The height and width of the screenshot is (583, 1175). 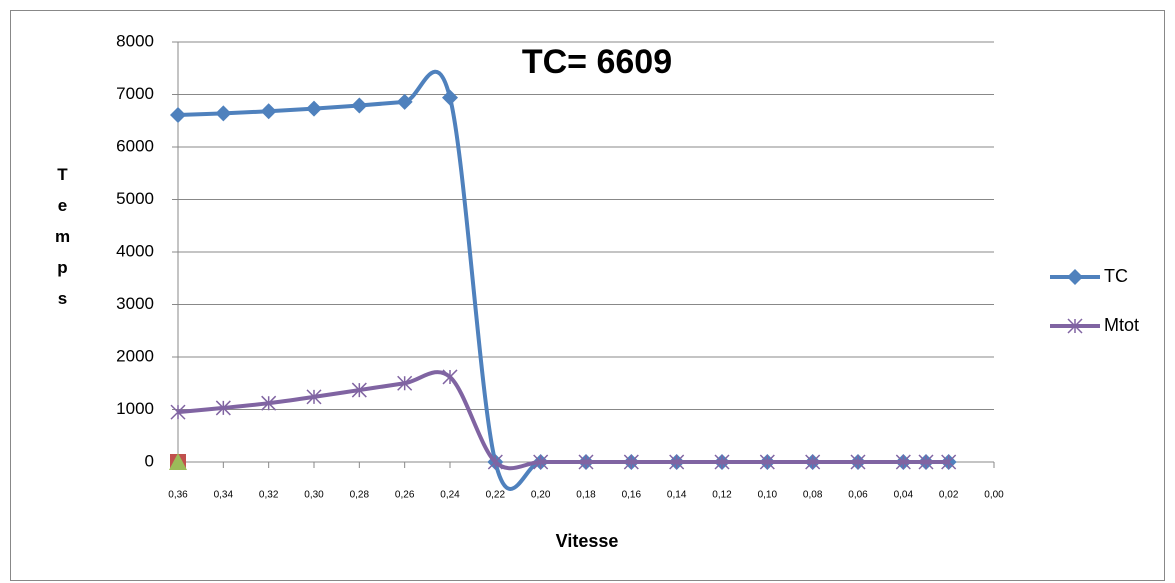 I want to click on y-tick-label: 1000, so click(x=135, y=408).